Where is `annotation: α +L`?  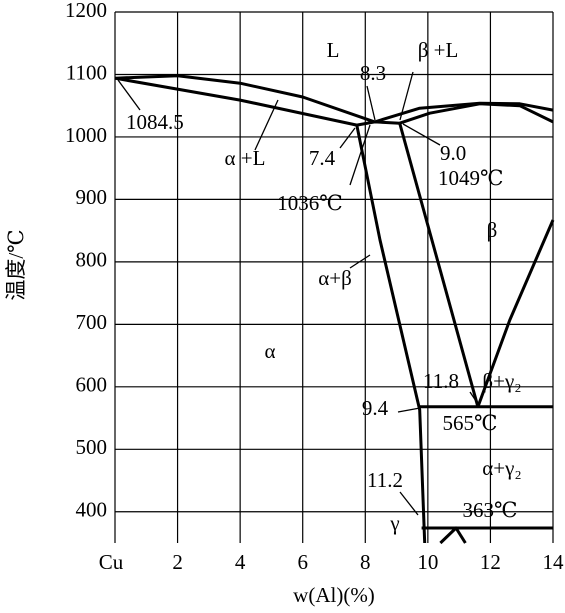 annotation: α +L is located at coordinates (245, 158).